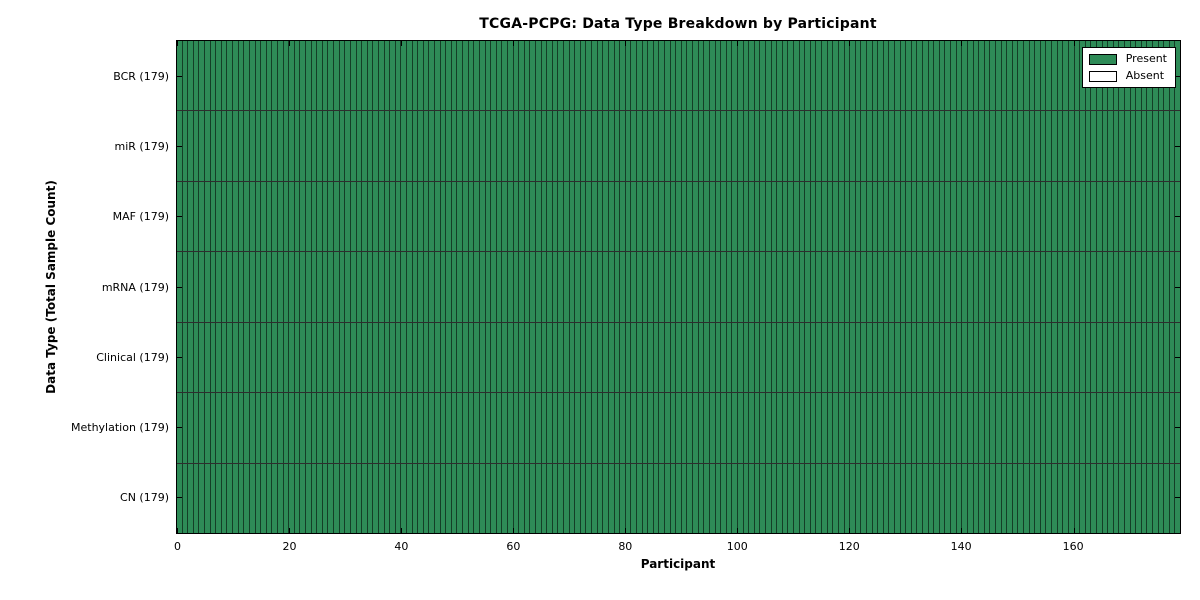  I want to click on x-tick-label: 140, so click(961, 546).